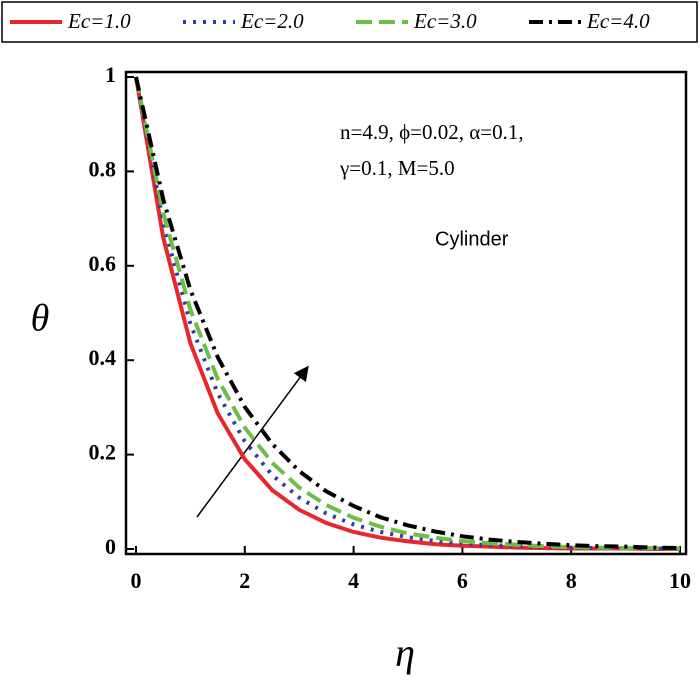 The height and width of the screenshot is (687, 700). What do you see at coordinates (103, 357) in the screenshot?
I see `y-tick-label: 0.4` at bounding box center [103, 357].